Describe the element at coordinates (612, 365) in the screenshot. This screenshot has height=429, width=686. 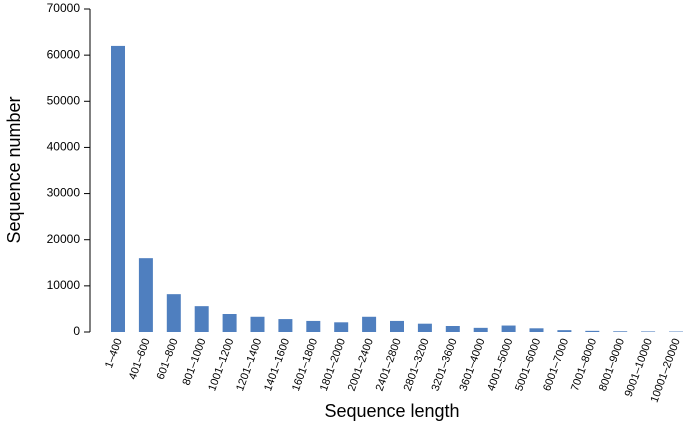
I see `x-tick-label: 8001–9000` at that location.